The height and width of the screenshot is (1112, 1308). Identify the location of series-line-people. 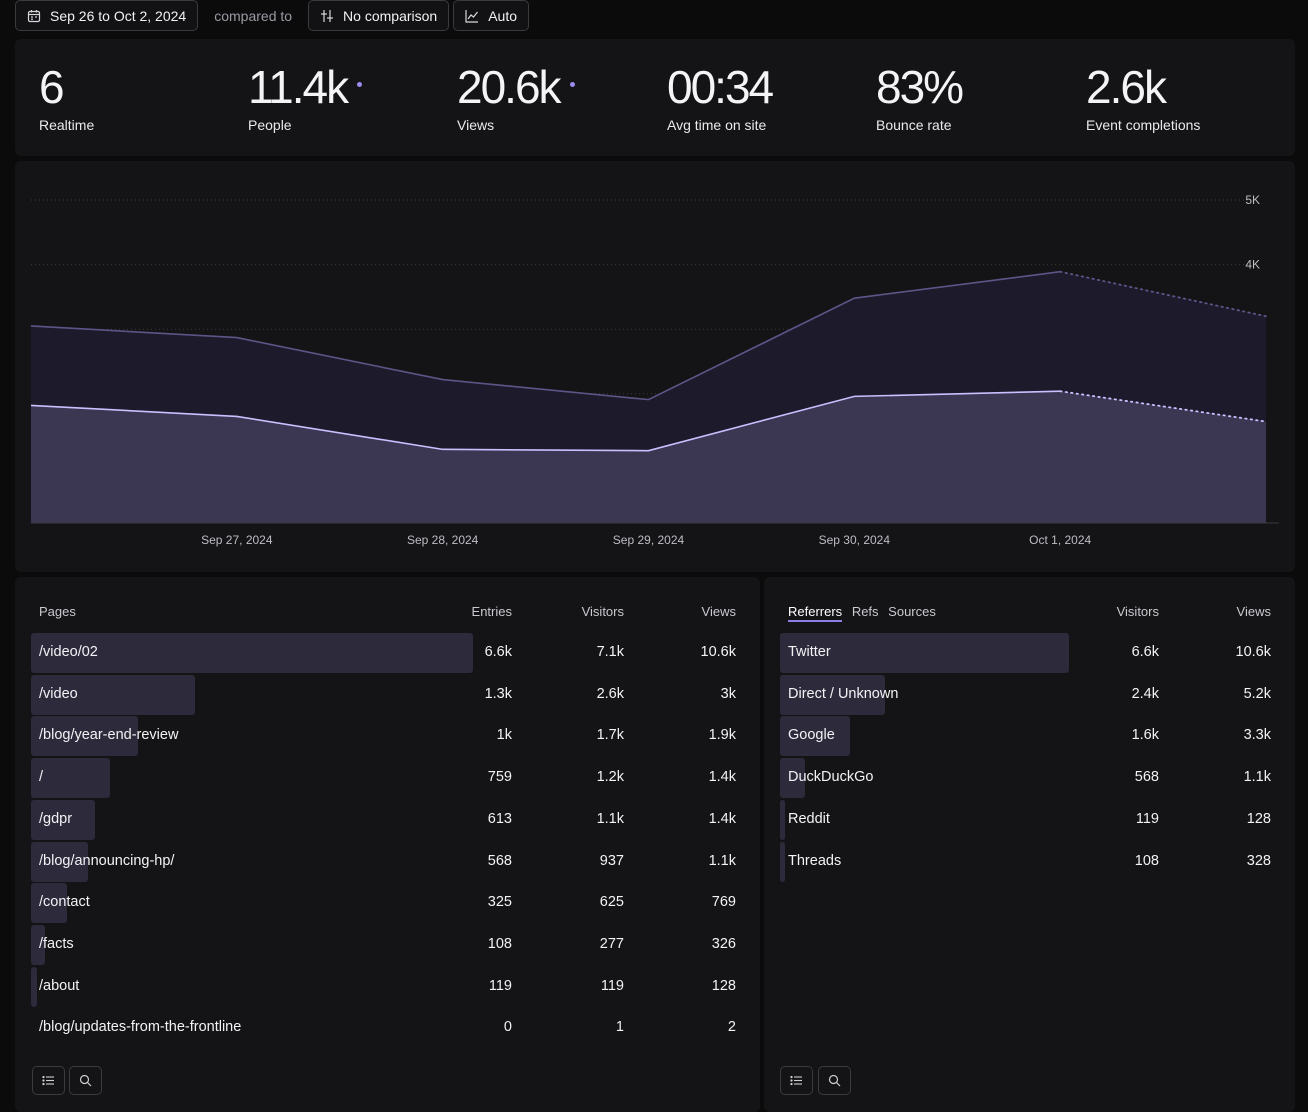
(545, 421).